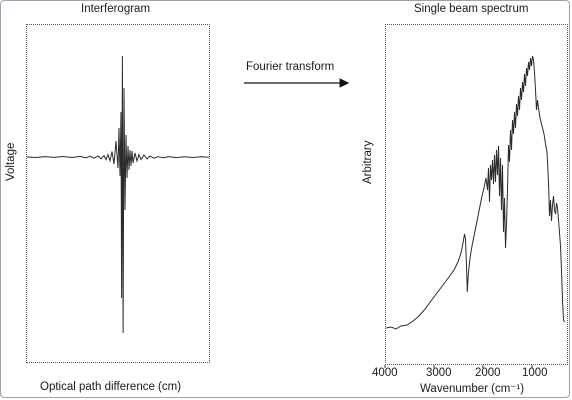  What do you see at coordinates (116, 9) in the screenshot?
I see `interferogram-title: Interferogram` at bounding box center [116, 9].